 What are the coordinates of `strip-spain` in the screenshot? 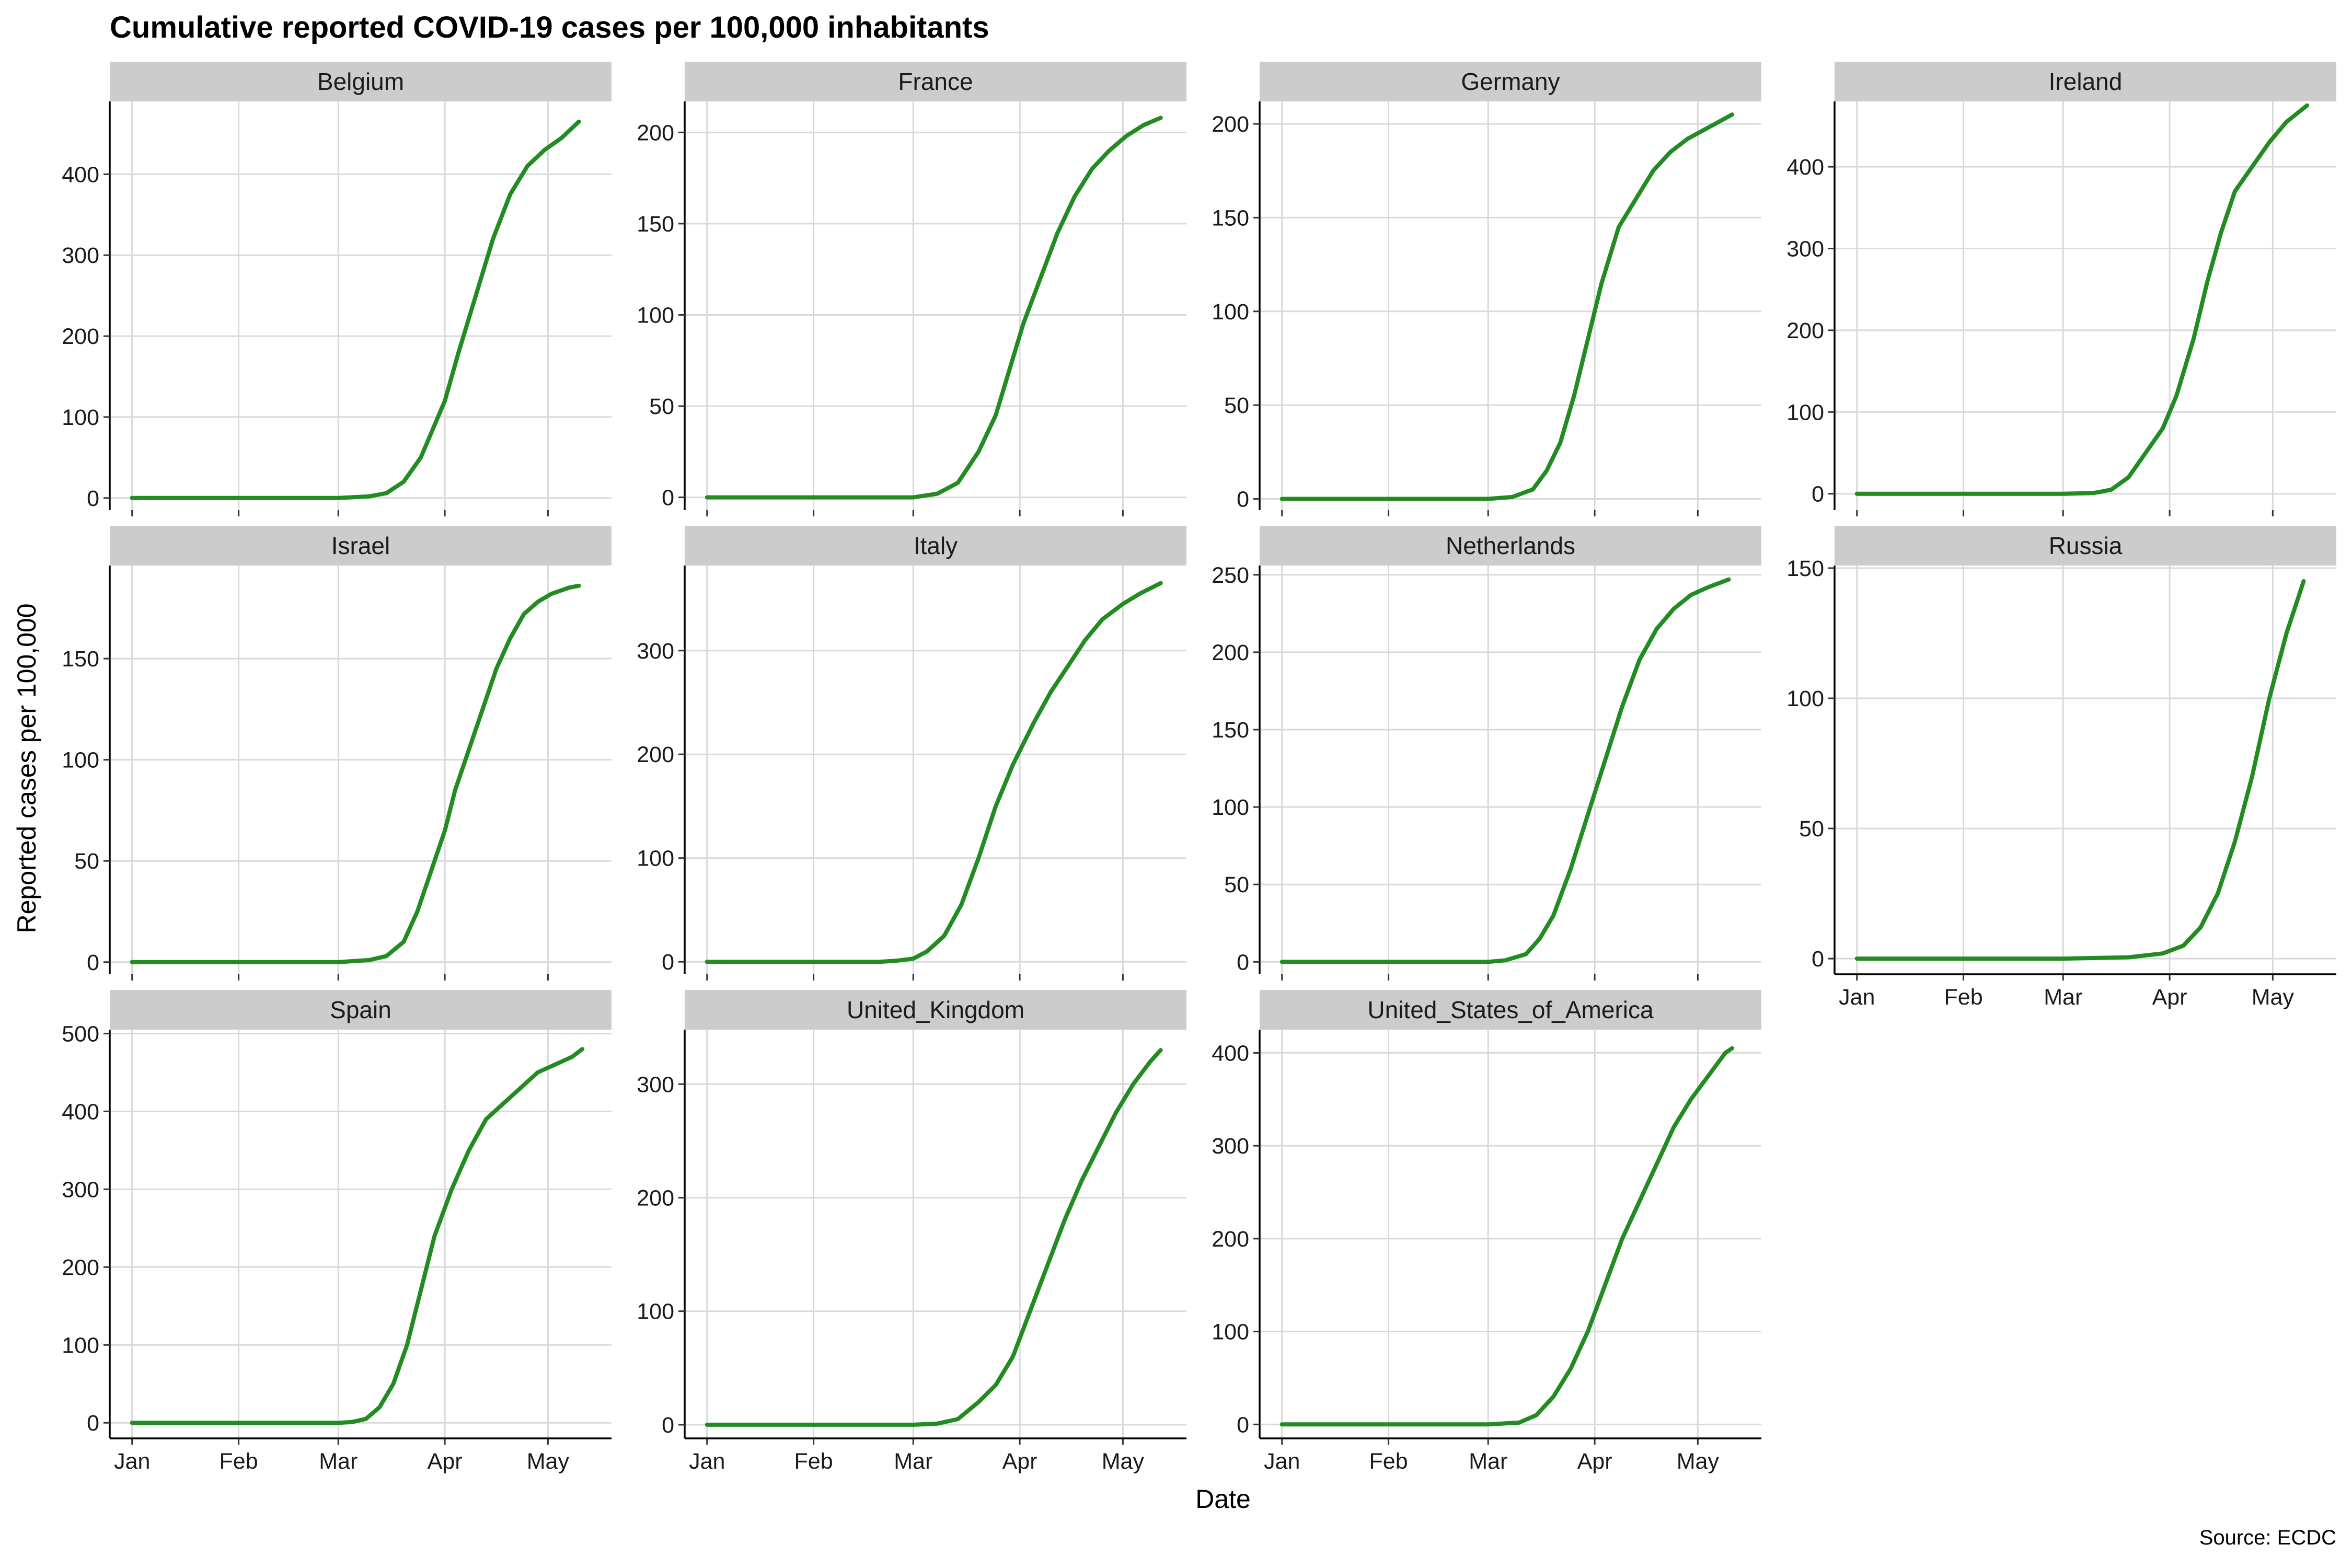 It's located at (361, 1010).